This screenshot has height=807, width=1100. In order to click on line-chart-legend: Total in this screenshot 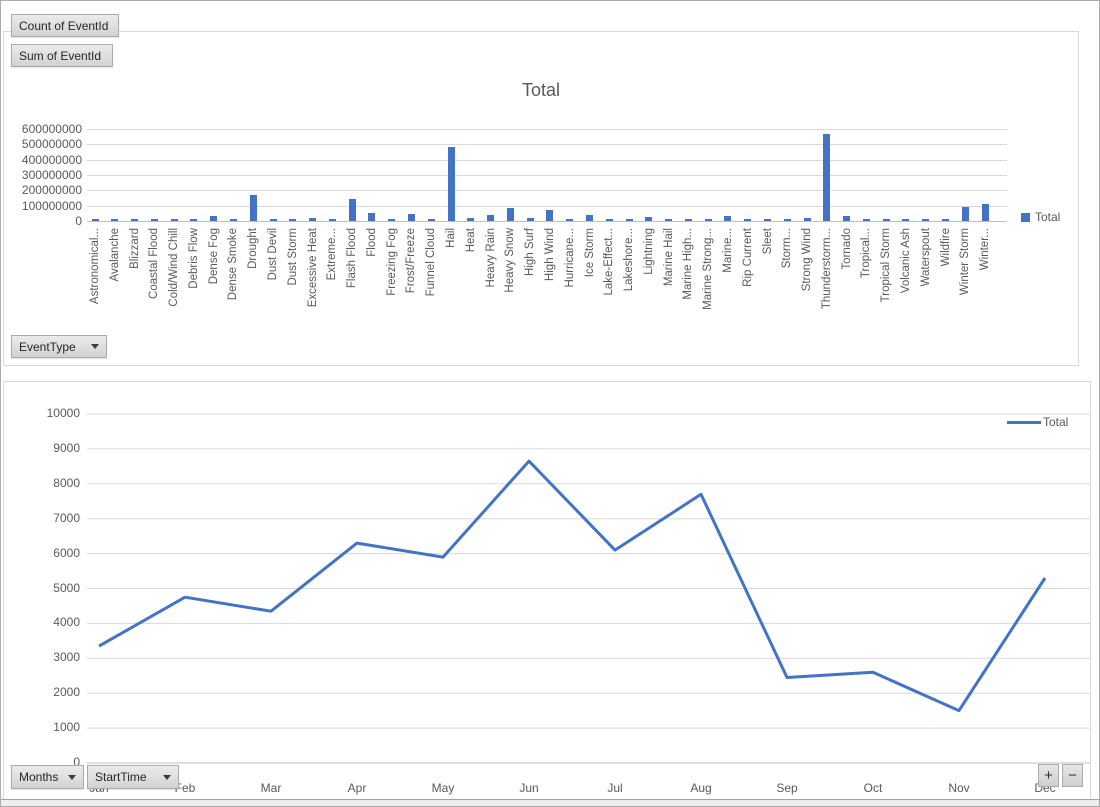, I will do `click(1037, 422)`.